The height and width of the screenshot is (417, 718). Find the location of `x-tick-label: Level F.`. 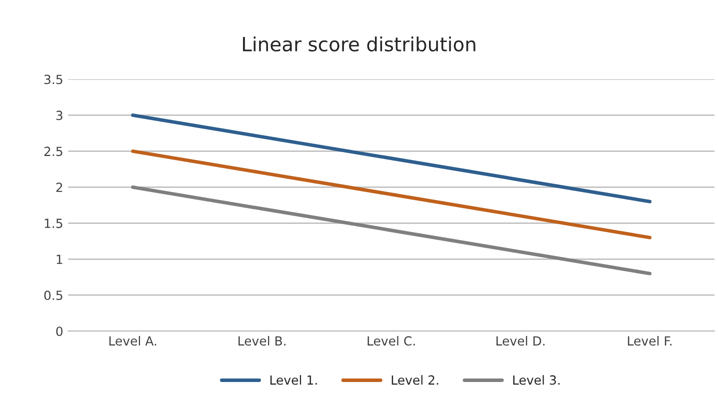

x-tick-label: Level F. is located at coordinates (650, 341).